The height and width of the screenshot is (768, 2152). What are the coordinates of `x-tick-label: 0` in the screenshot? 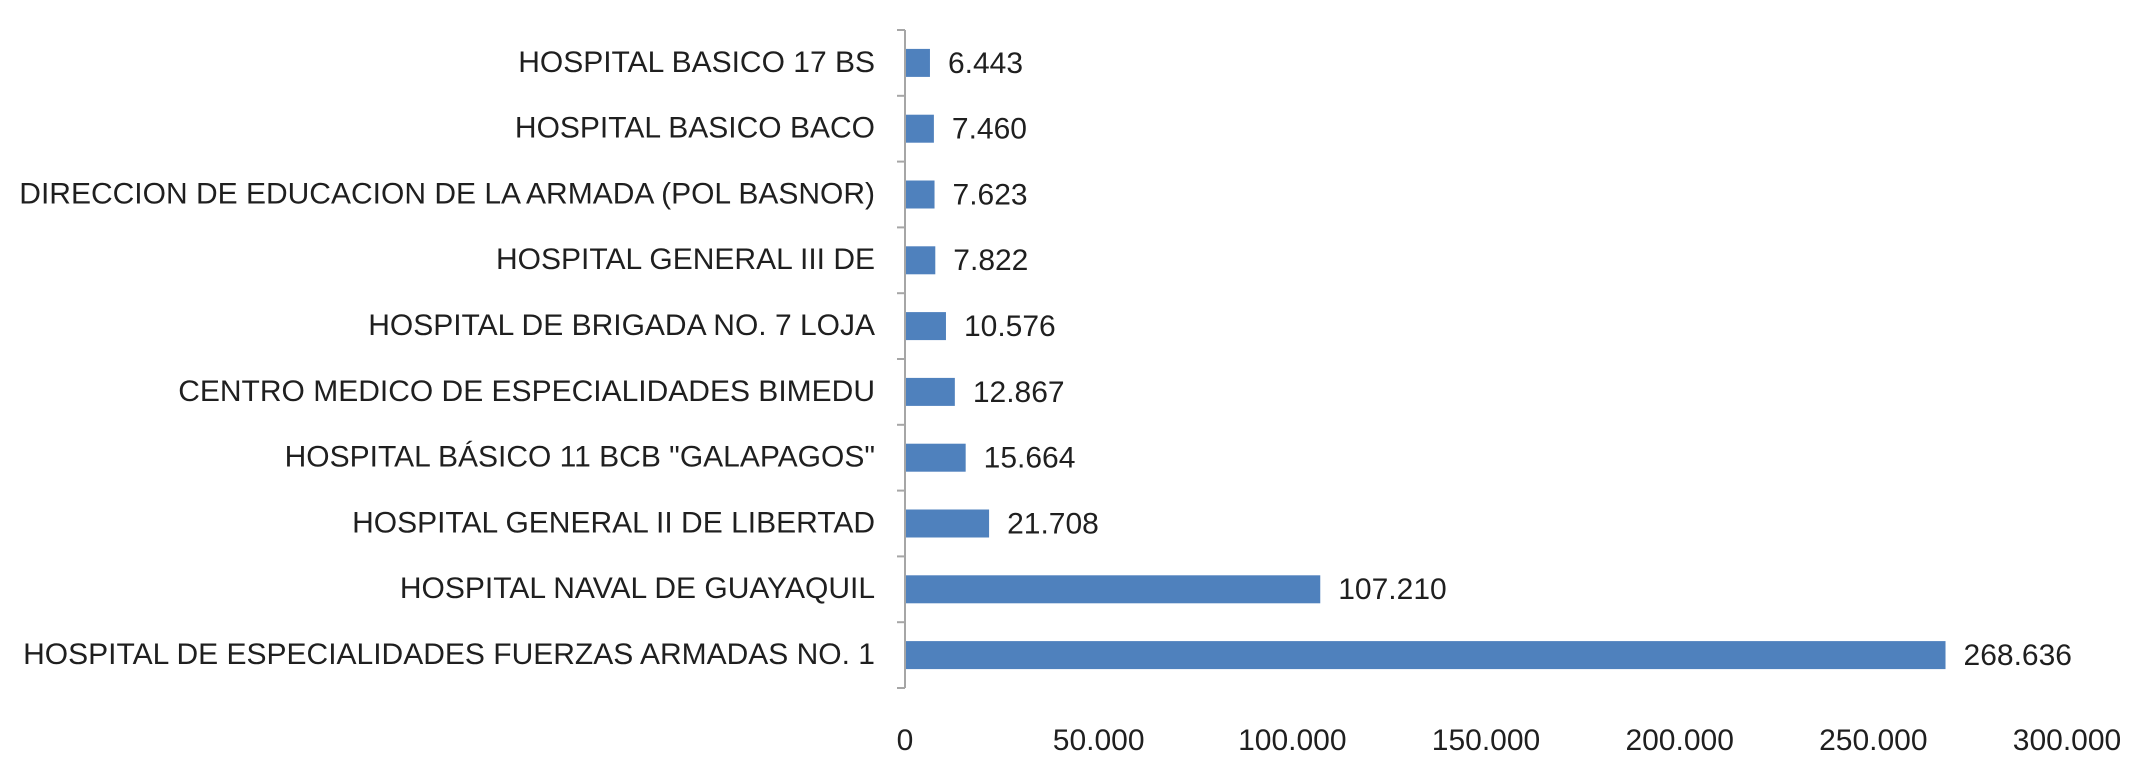 It's located at (905, 740).